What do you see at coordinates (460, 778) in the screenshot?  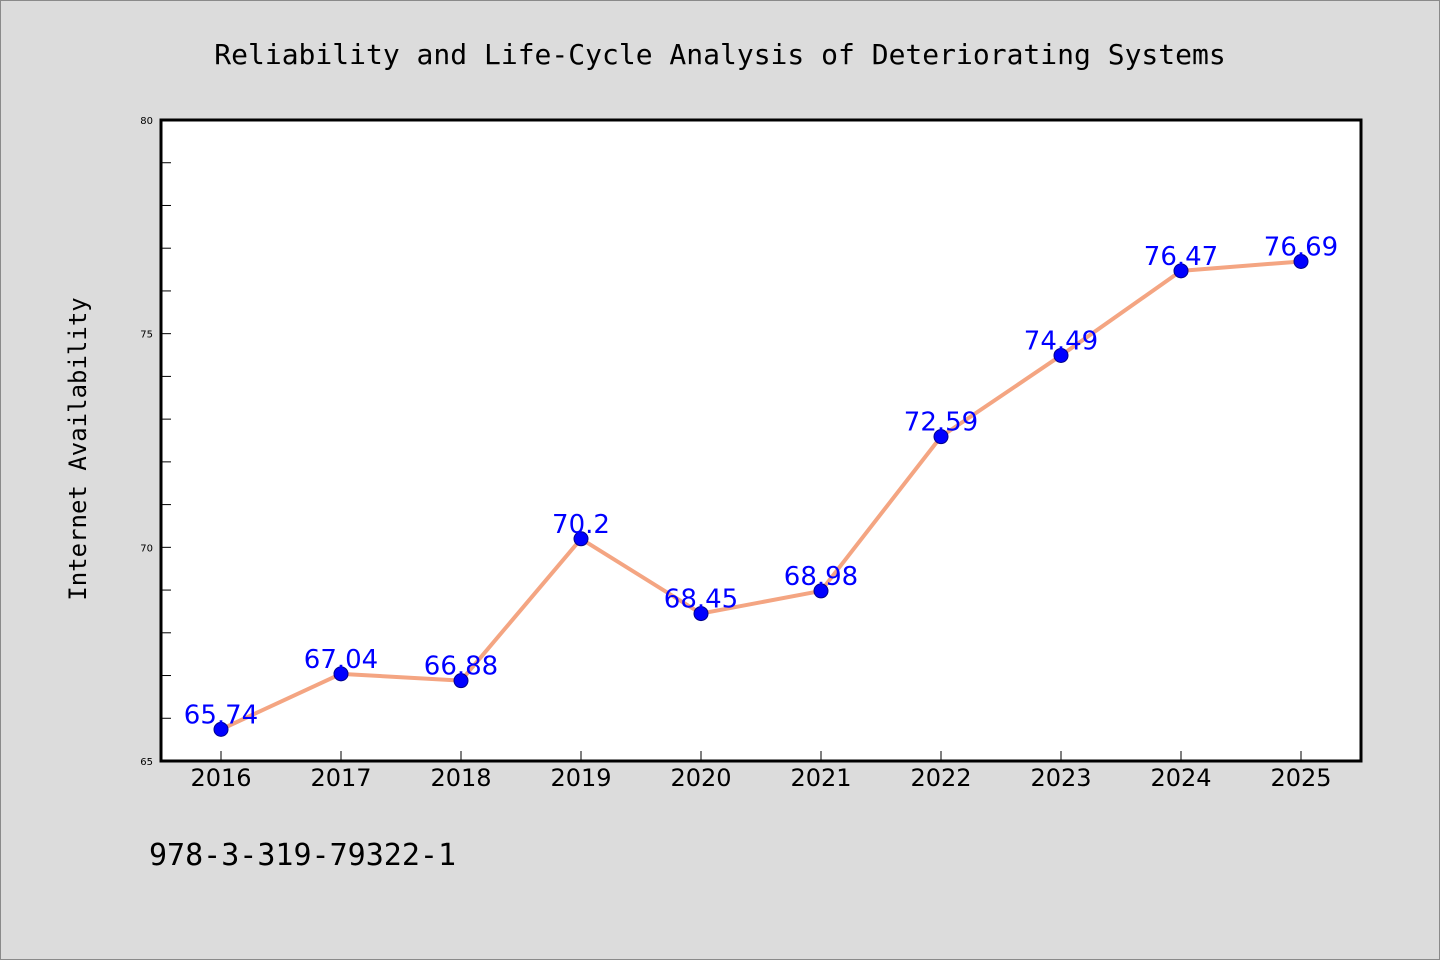 I see `x-tick-label: 2018` at bounding box center [460, 778].